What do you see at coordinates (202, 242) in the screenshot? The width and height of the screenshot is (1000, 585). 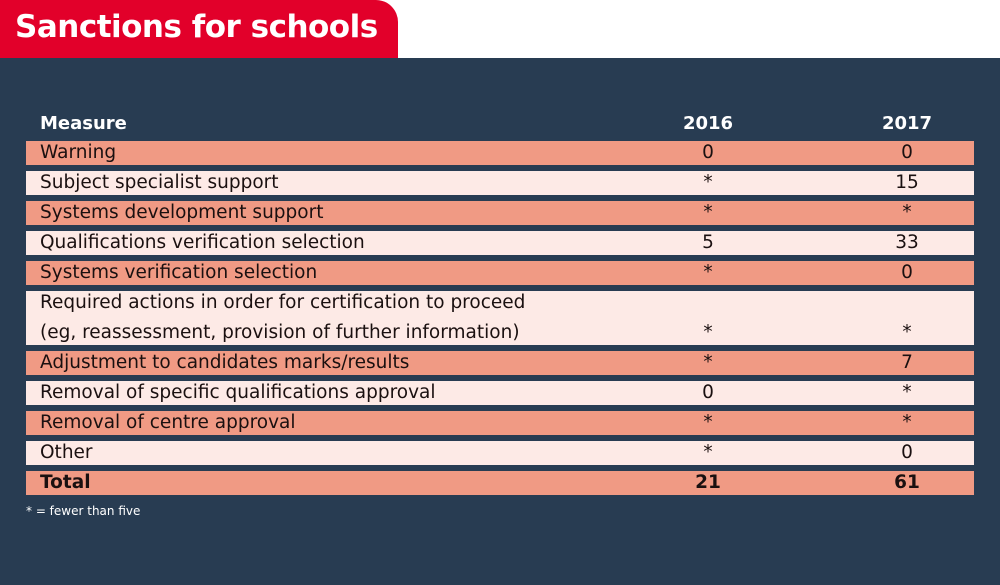 I see `measure-cell: Qualifications verification selection` at bounding box center [202, 242].